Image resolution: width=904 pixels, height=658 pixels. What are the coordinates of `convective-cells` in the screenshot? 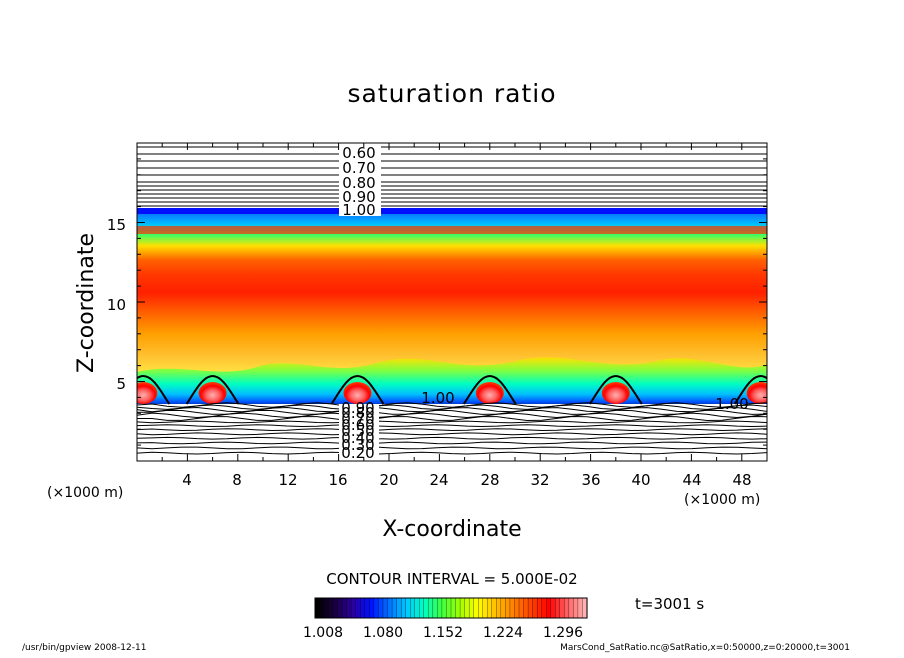 It's located at (452, 393).